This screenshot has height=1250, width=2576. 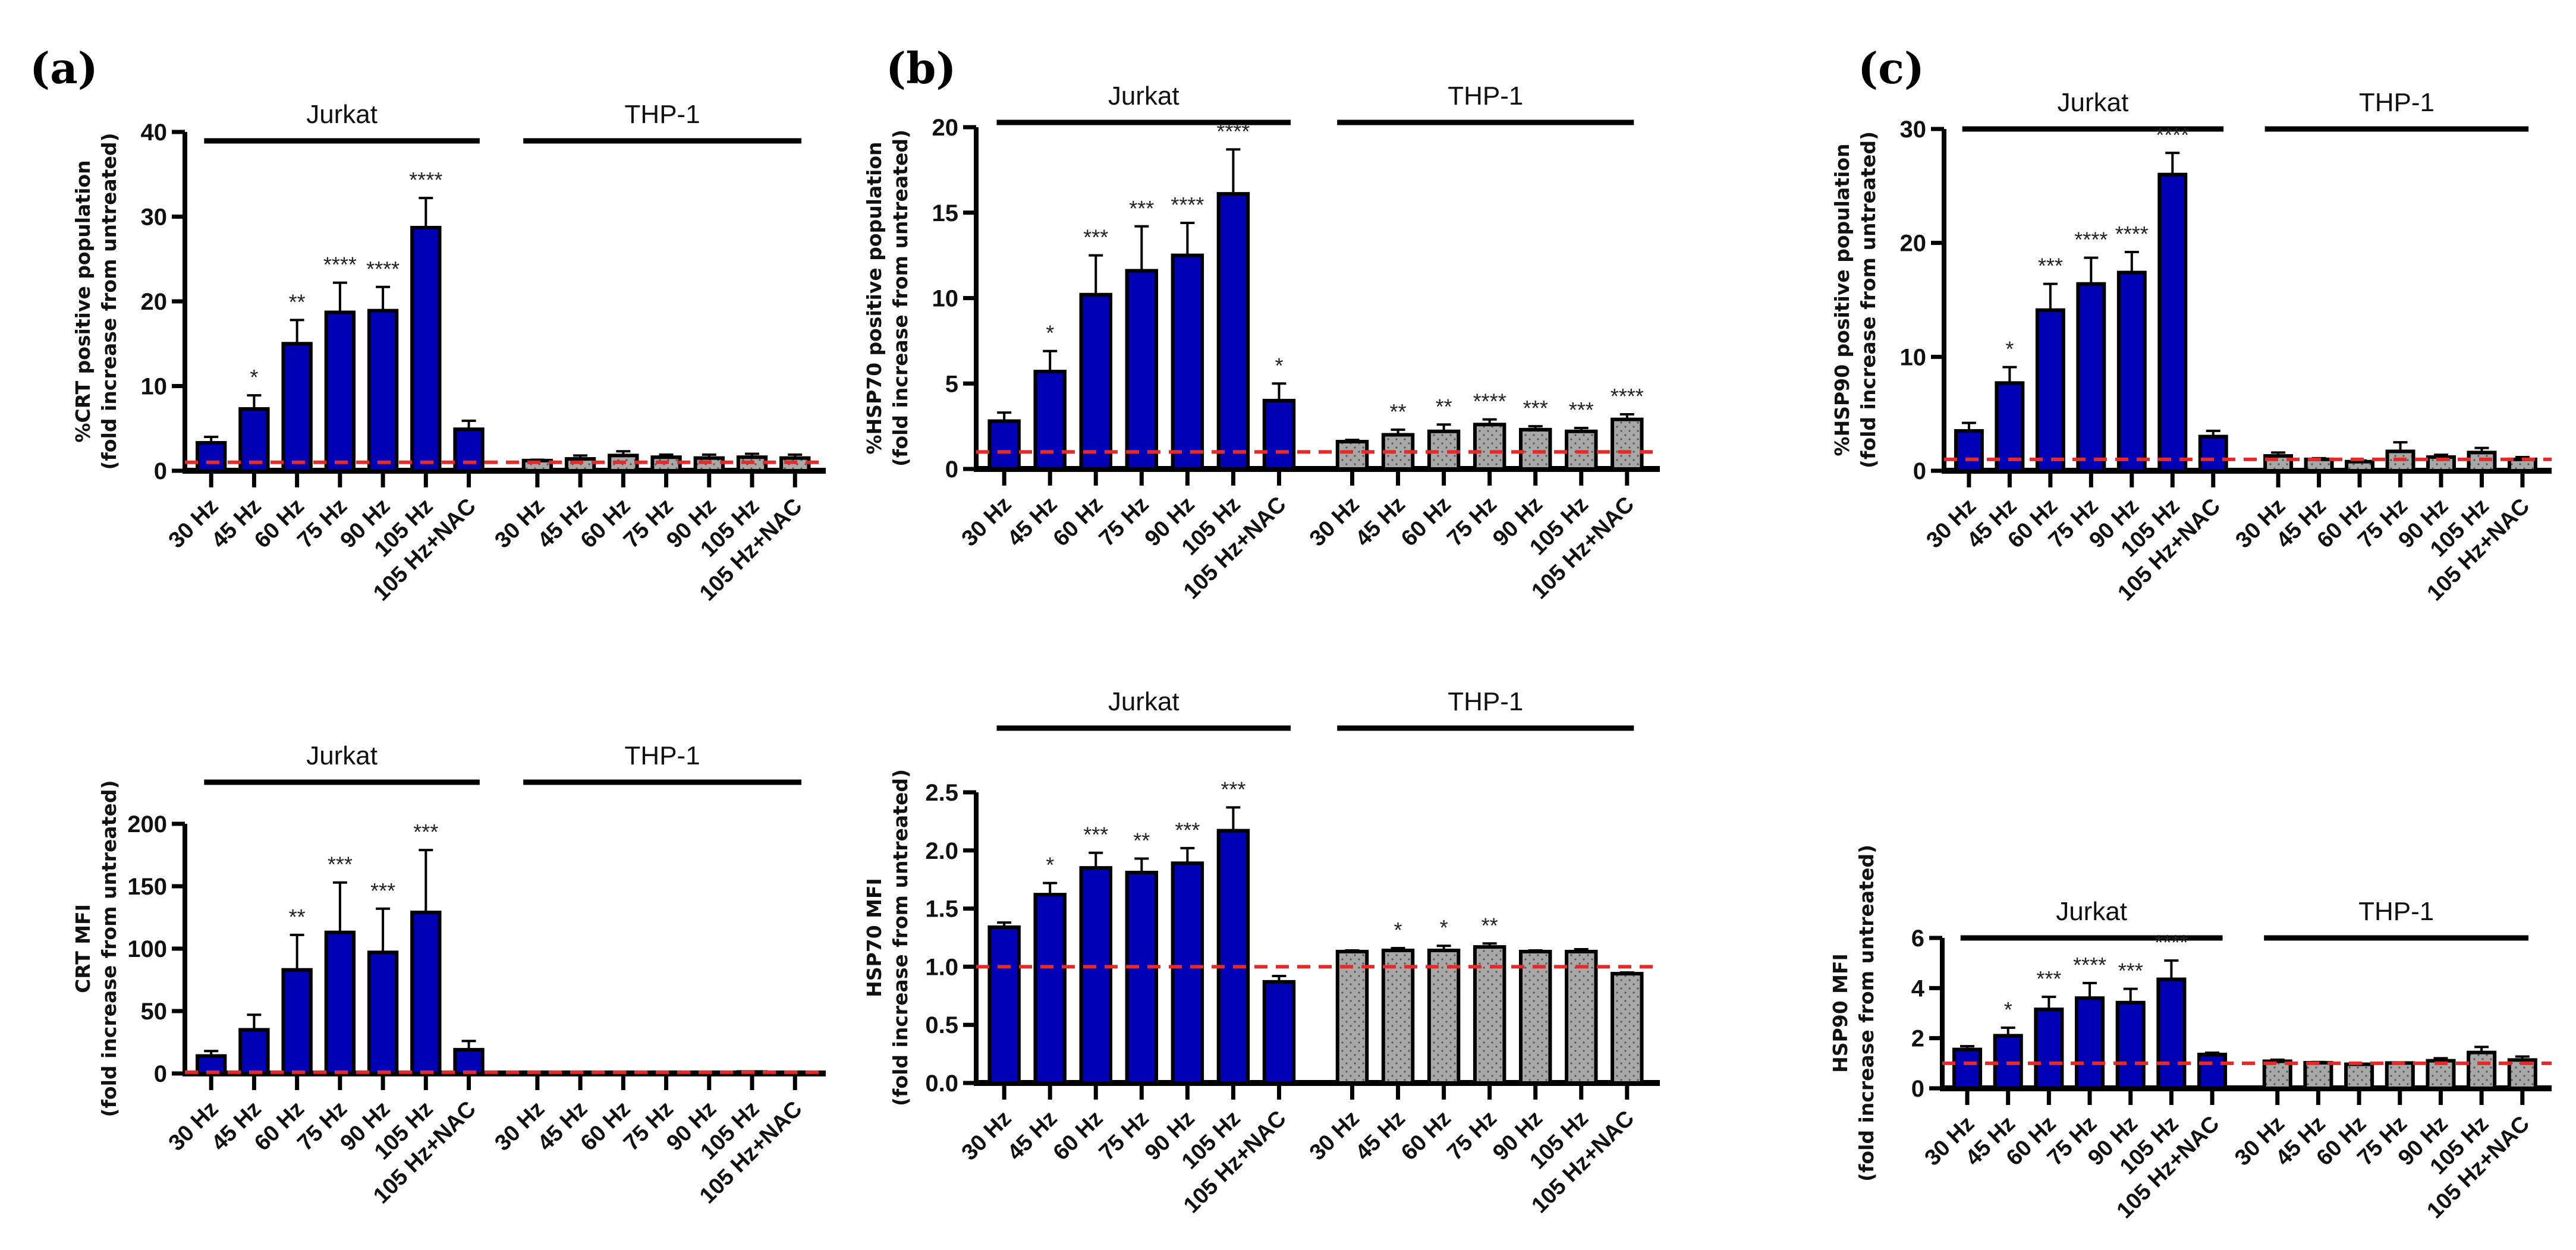 I want to click on group-label: Jurkat, so click(x=2092, y=102).